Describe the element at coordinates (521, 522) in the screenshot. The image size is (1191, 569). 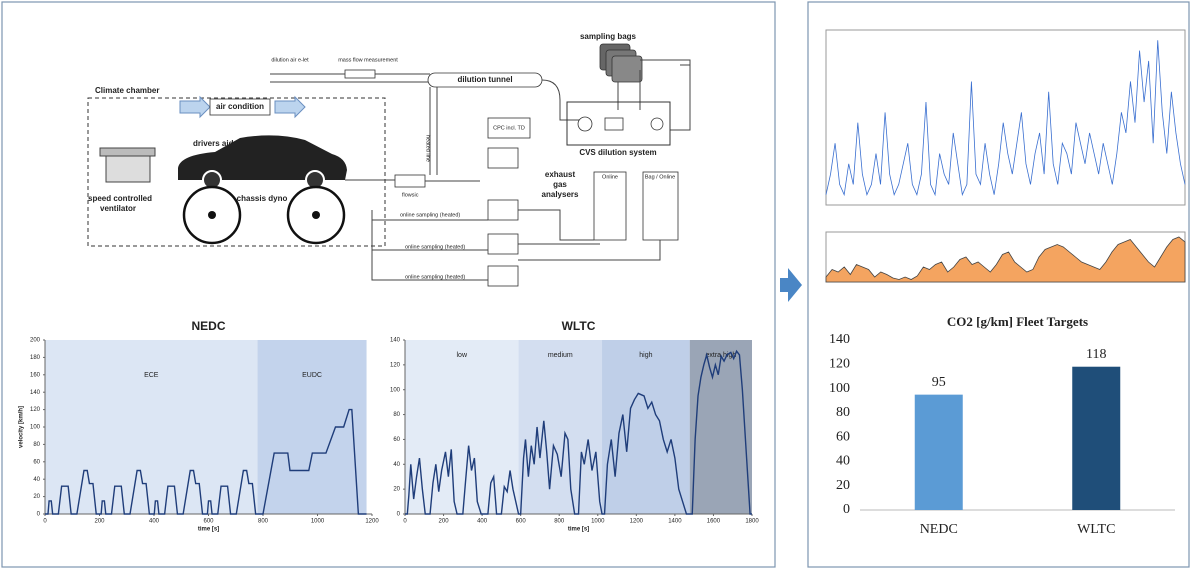
I see `x-tick-label: 600` at that location.